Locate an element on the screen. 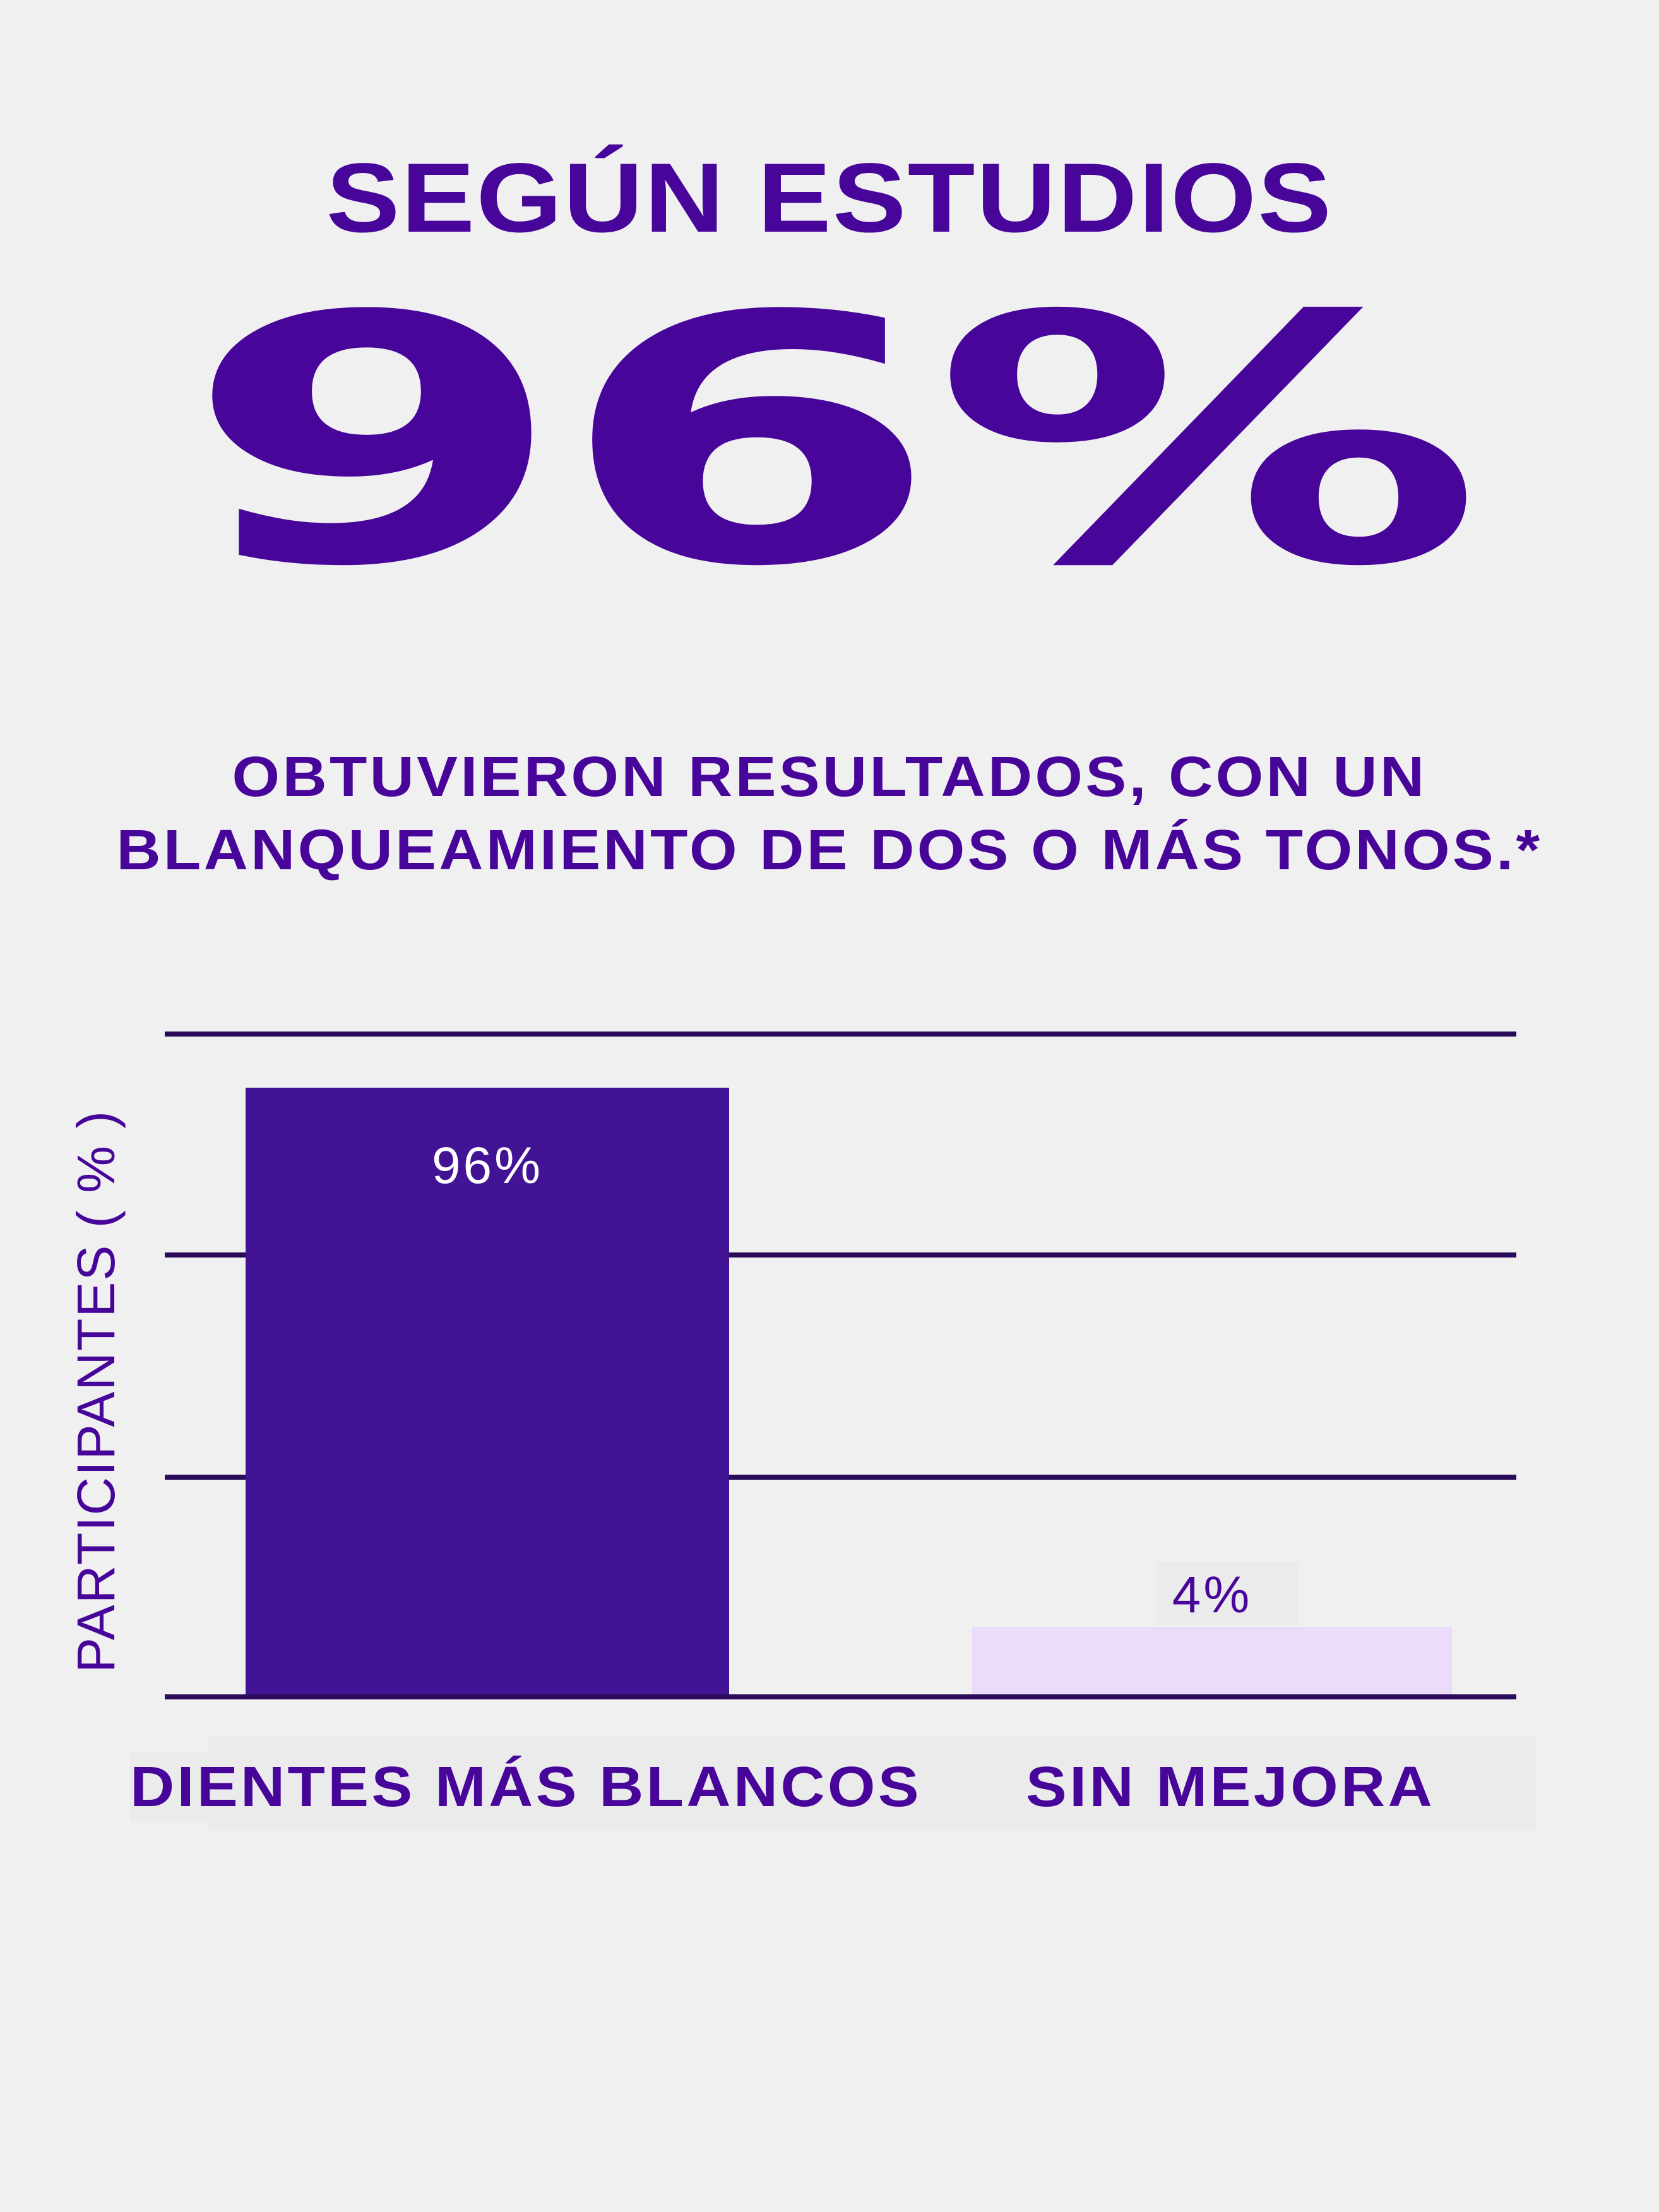 This screenshot has width=1659, height=2212. category-label-dientes-mas-blancos: DIENTES MÁS BLANCOS is located at coordinates (526, 1787).